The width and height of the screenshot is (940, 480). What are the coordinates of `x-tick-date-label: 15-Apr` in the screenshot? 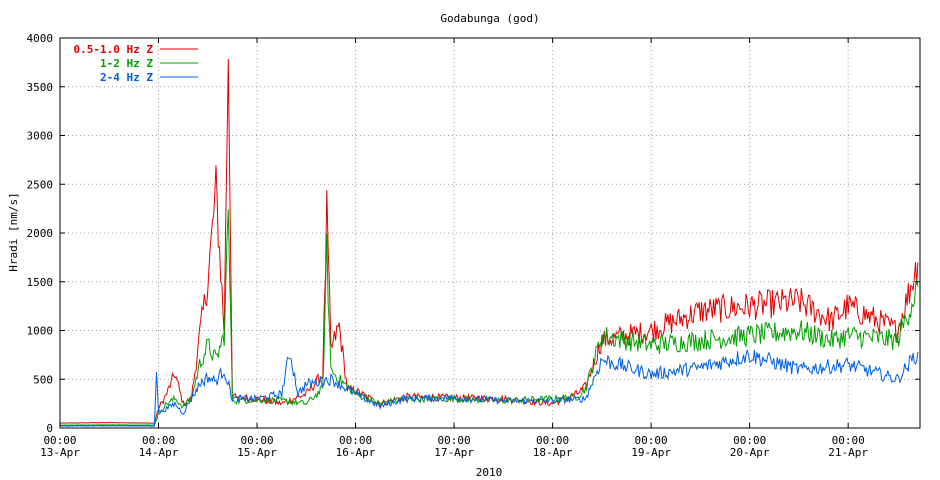 It's located at (257, 452).